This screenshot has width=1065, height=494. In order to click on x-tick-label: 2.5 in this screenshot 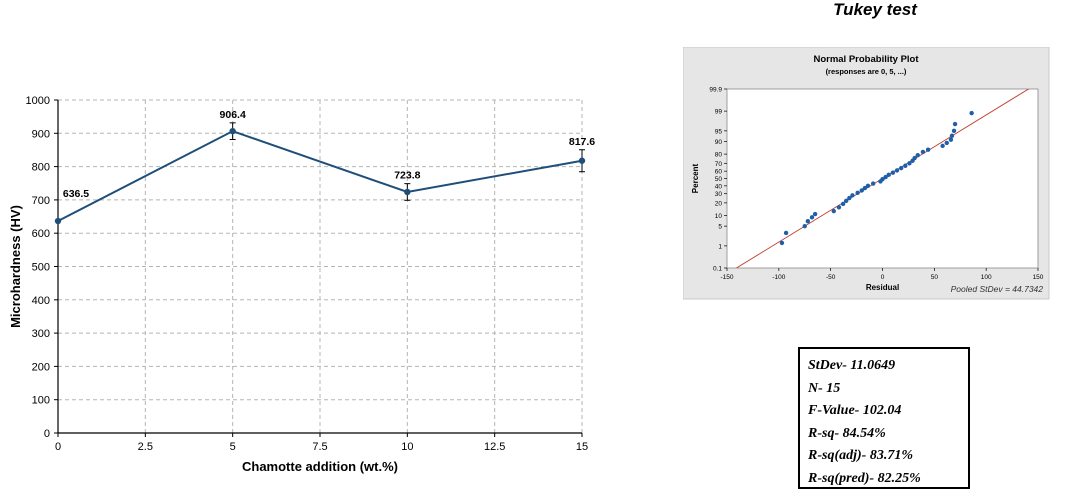, I will do `click(145, 447)`.